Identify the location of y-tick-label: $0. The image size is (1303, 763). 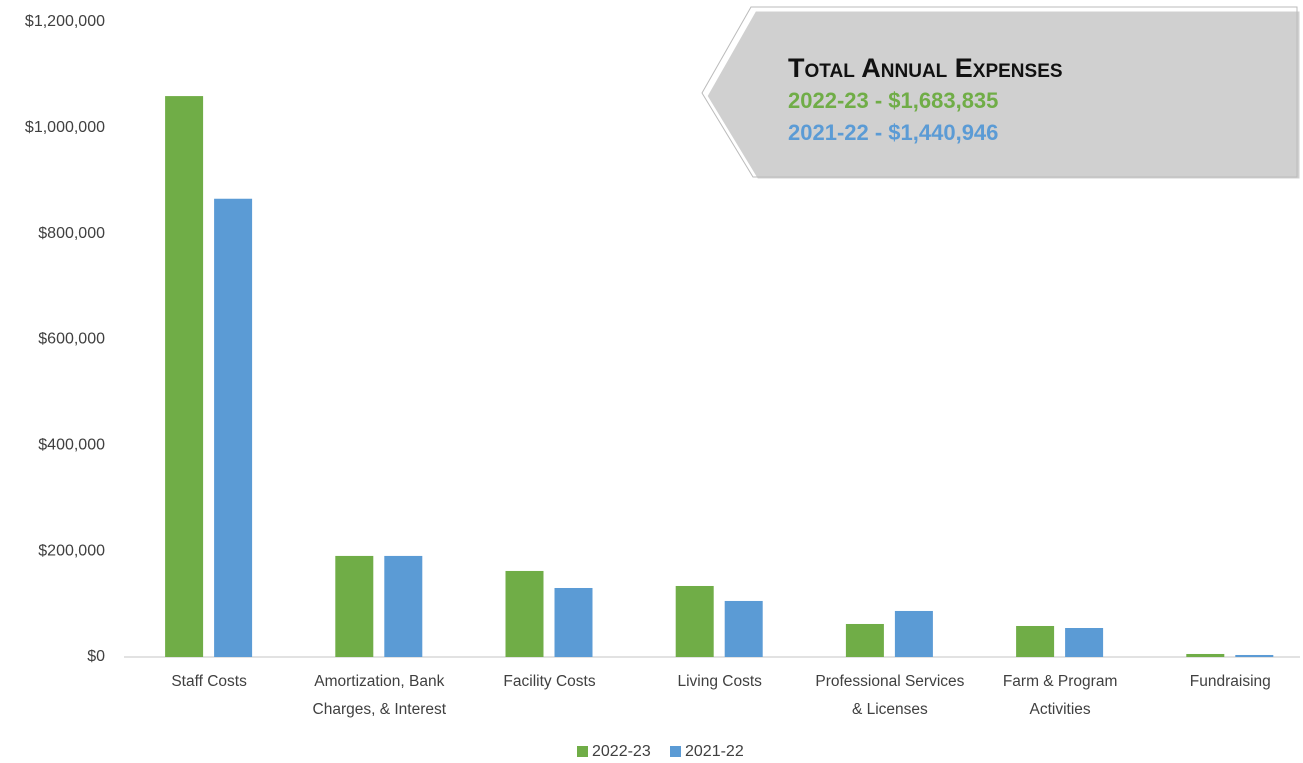
(96, 656).